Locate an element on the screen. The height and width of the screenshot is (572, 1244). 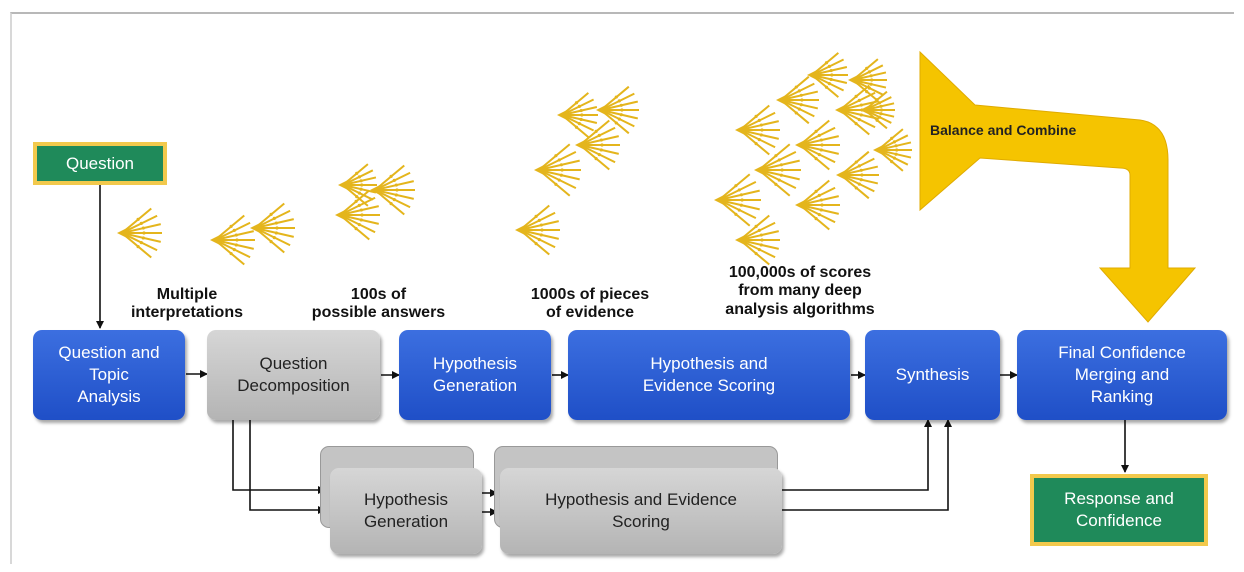
stage-decomposition-label: Question Decomposition is located at coordinates (293, 374).